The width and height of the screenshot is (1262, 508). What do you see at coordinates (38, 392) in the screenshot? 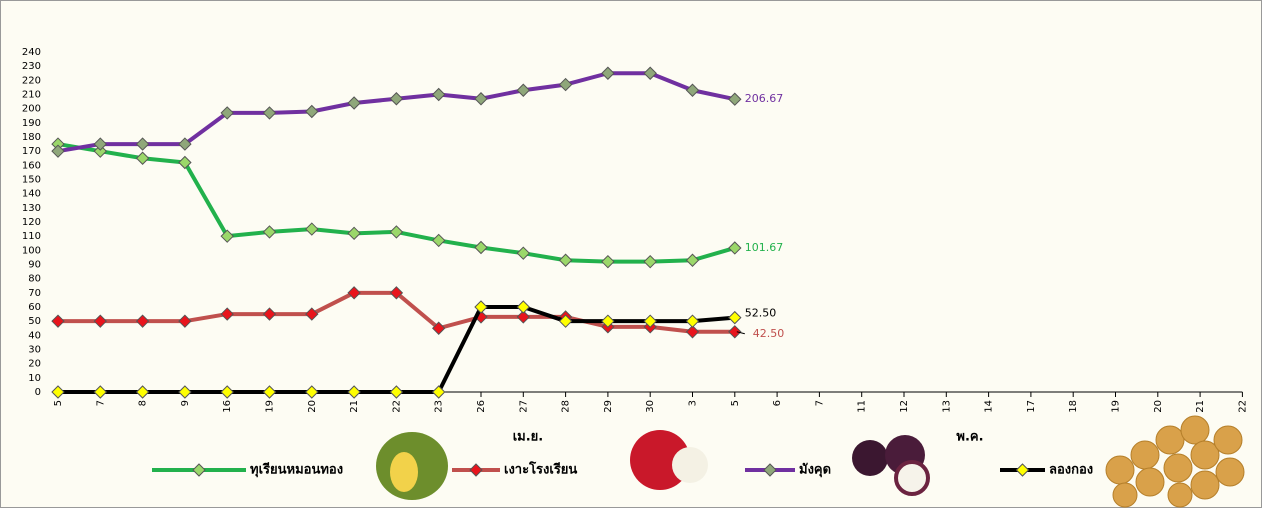
I see `y-tick-label: 0` at bounding box center [38, 392].